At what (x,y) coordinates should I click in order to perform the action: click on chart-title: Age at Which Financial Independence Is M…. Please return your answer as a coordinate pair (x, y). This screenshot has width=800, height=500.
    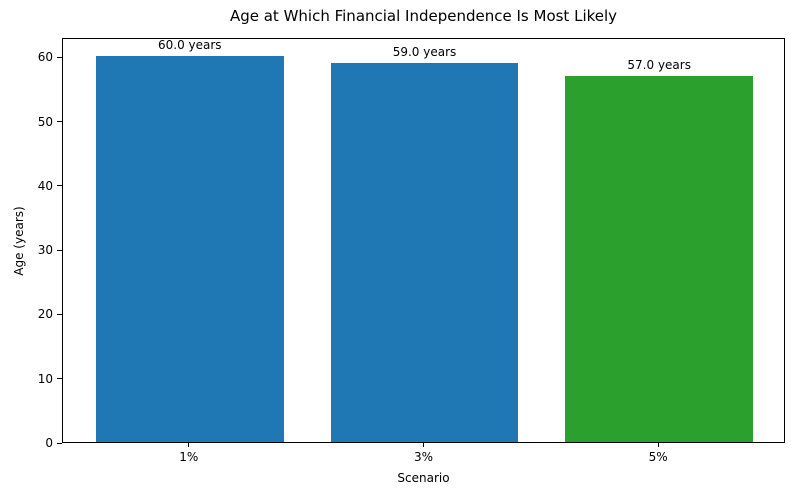
    Looking at the image, I should click on (423, 16).